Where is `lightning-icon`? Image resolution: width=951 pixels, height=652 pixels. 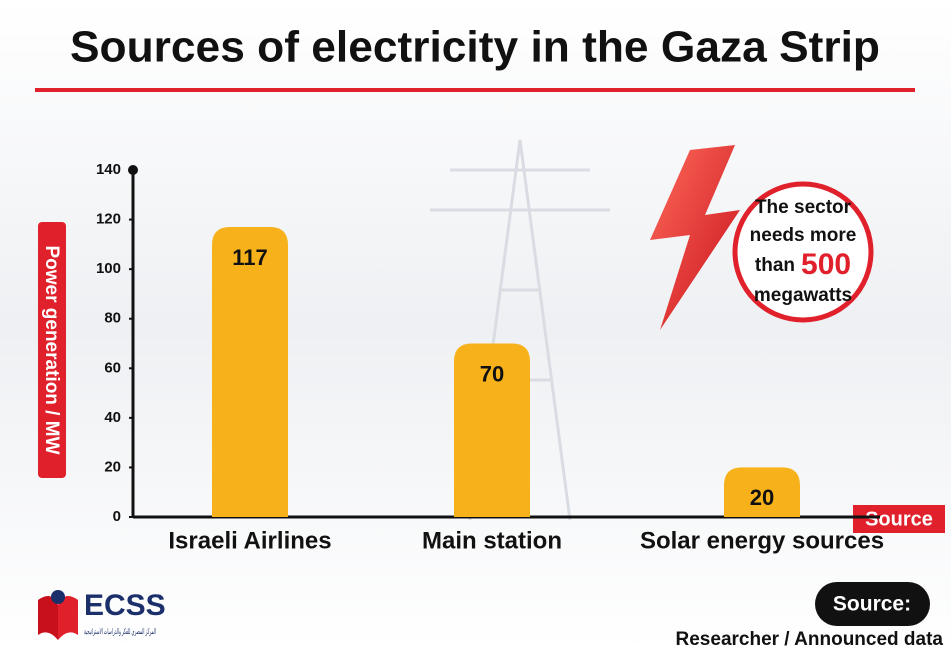
lightning-icon is located at coordinates (695, 237).